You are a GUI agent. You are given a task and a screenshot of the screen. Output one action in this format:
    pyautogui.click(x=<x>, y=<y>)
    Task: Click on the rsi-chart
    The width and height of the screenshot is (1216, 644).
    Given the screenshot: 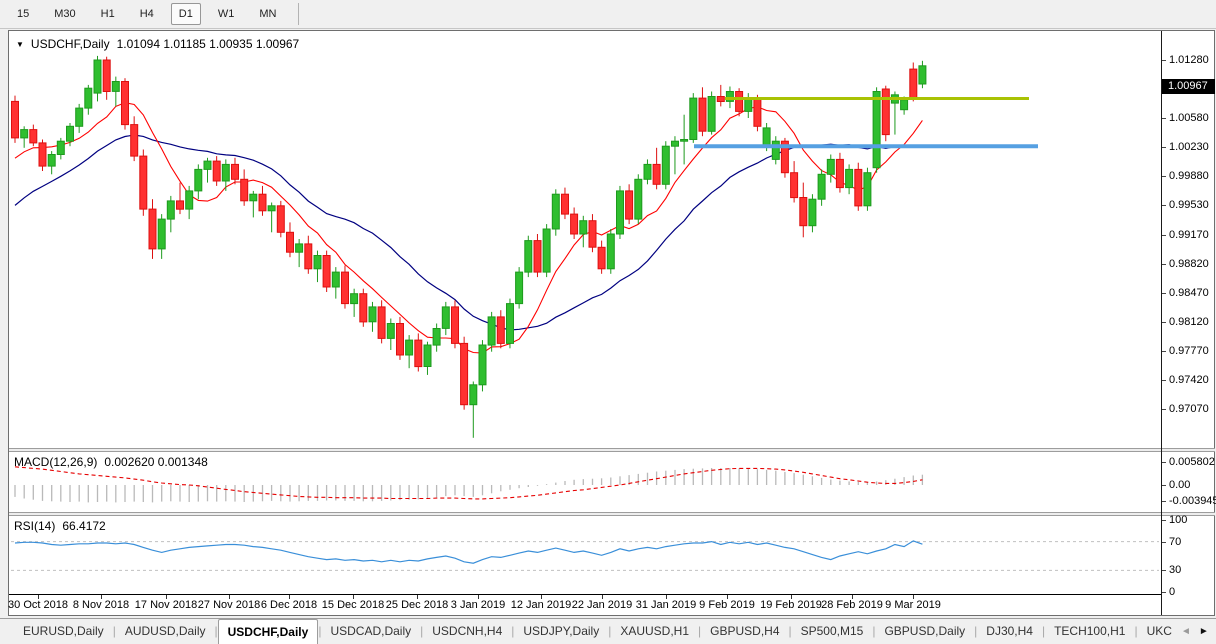 What is the action you would take?
    pyautogui.click(x=585, y=555)
    